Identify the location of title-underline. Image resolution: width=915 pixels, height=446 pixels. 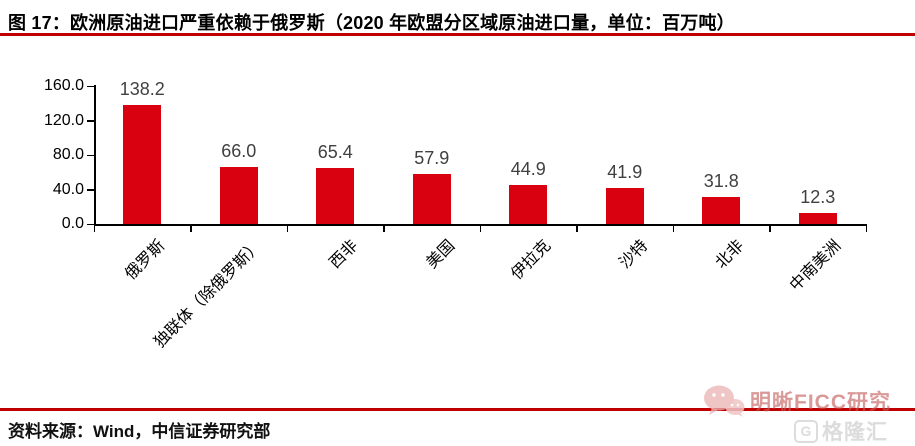
(457, 34).